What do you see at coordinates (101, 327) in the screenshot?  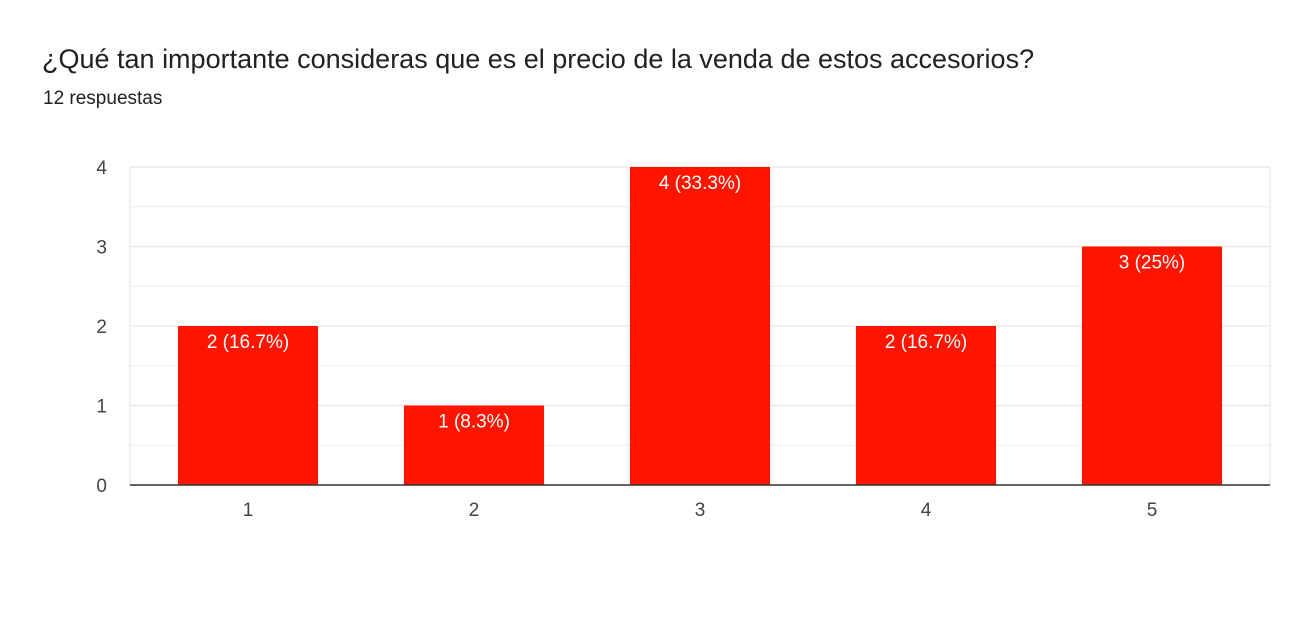 I see `y-tick-label: 2` at bounding box center [101, 327].